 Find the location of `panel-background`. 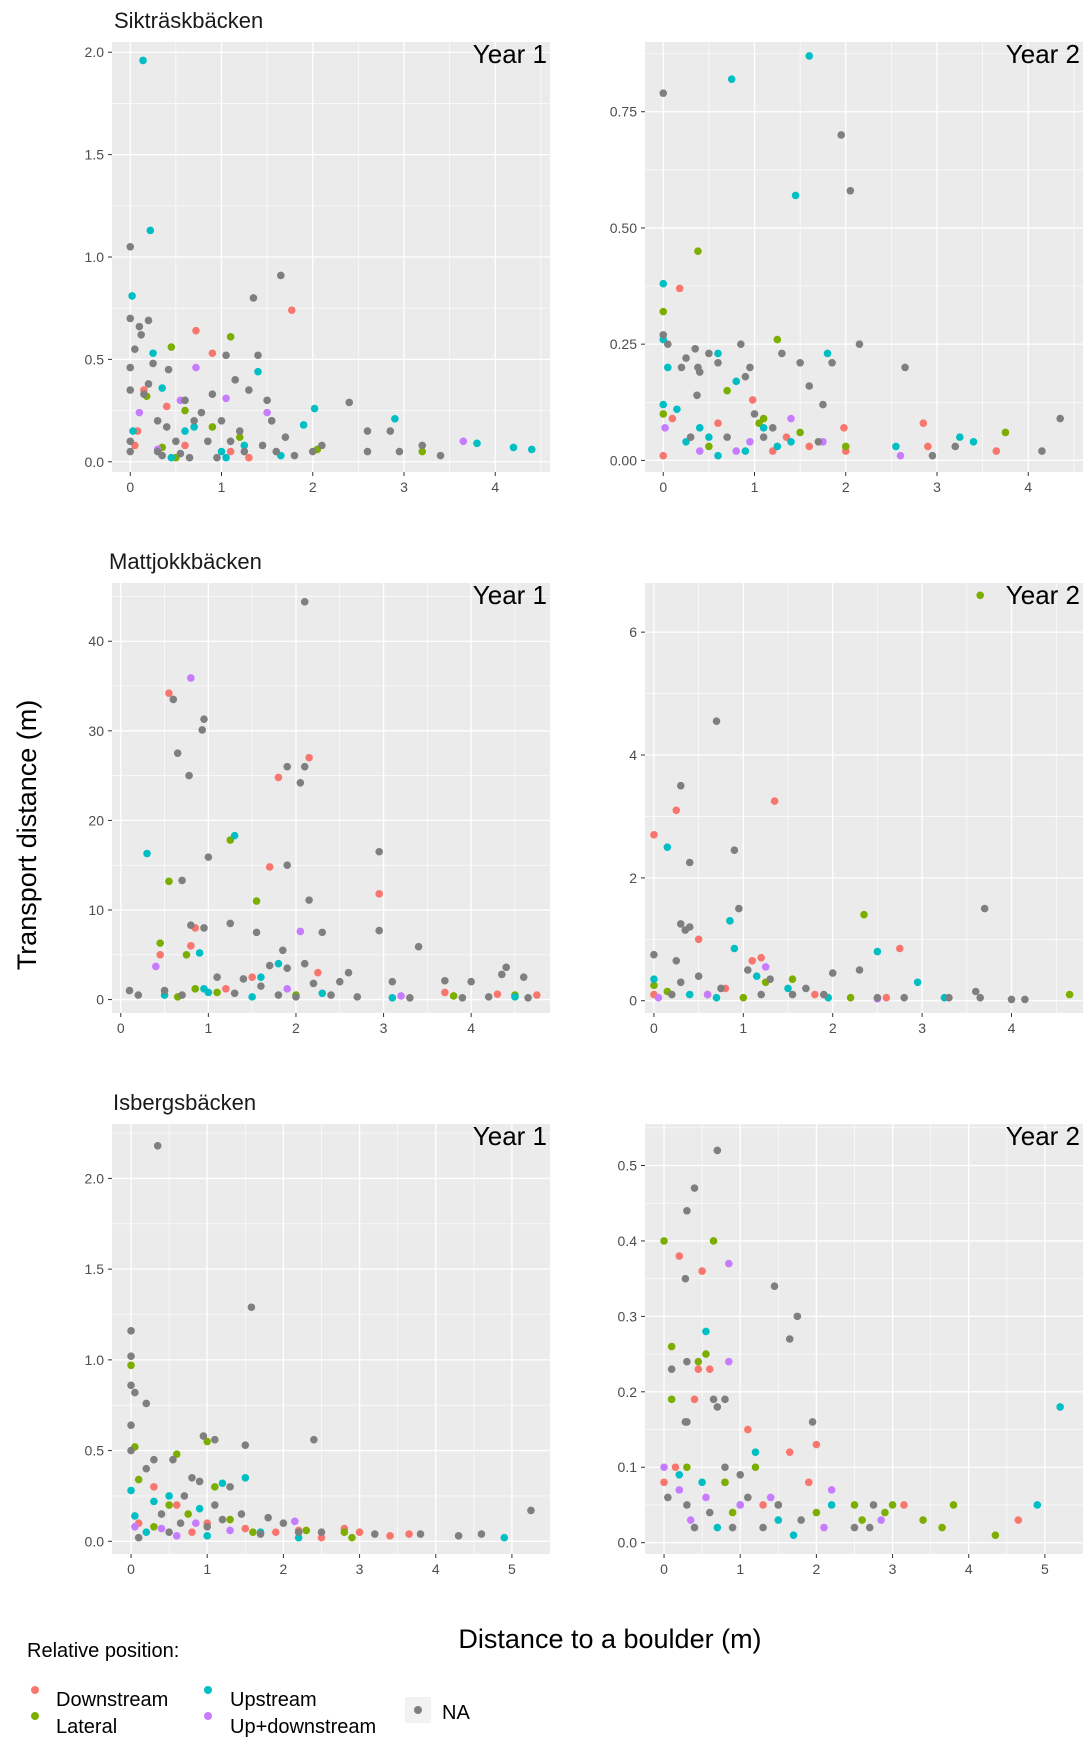

panel-background is located at coordinates (864, 1339).